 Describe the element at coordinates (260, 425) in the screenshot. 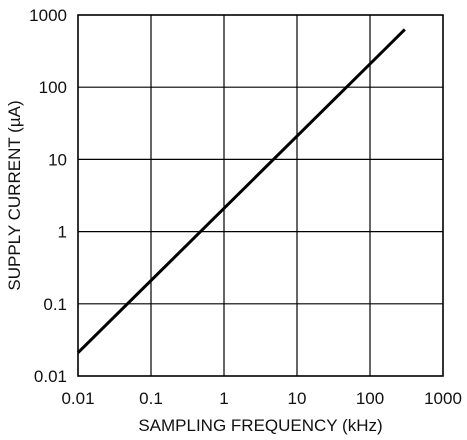

I see `x-axis-title: SAMPLING FREQUENCY (kHz)` at that location.